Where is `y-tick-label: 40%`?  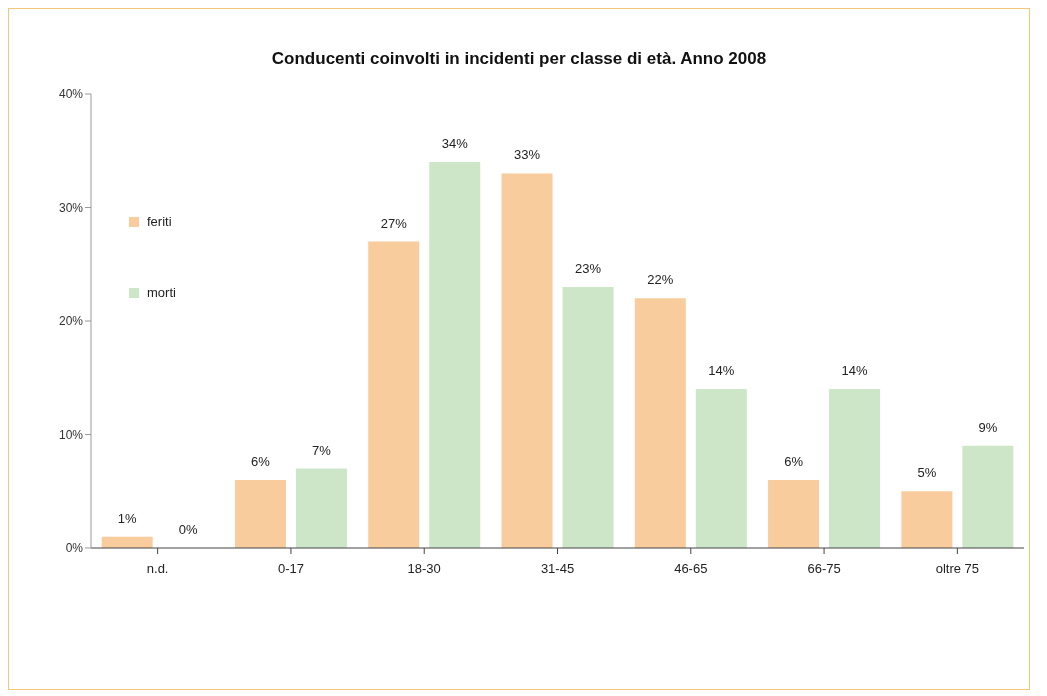
y-tick-label: 40% is located at coordinates (71, 94).